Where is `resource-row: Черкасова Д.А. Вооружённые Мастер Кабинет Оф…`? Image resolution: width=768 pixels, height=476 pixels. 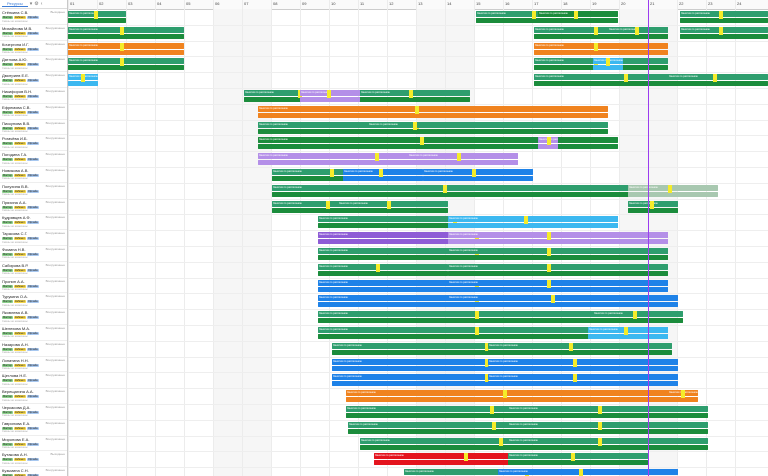 resource-row: Черкасова Д.А. Вооружённые Мастер Кабинет Оф… is located at coordinates (33, 412).